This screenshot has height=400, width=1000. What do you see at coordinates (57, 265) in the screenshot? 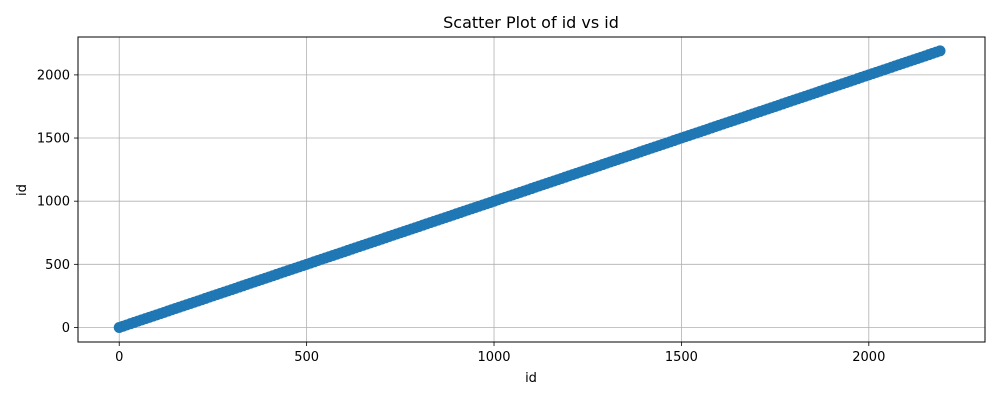
I see `y-tick-label: 500` at bounding box center [57, 265].